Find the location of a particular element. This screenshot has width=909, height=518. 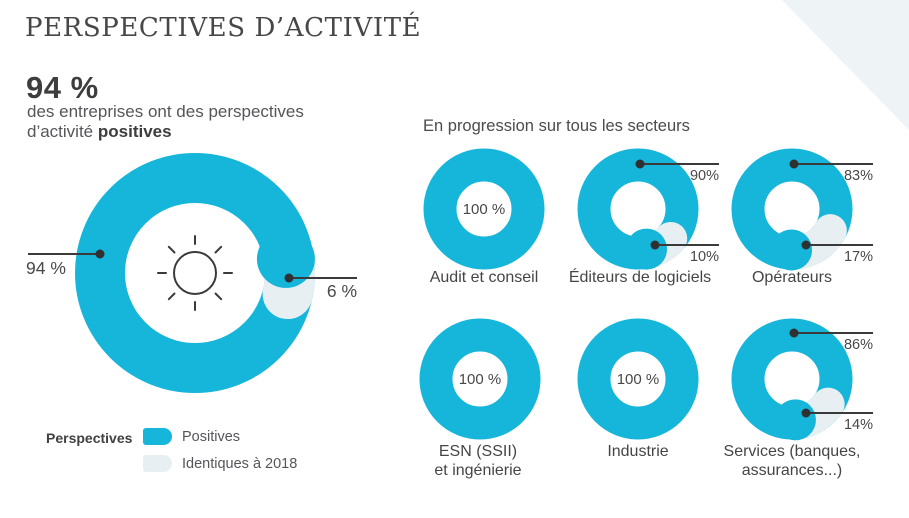

callout-operateurs-identical: 17% is located at coordinates (858, 257).